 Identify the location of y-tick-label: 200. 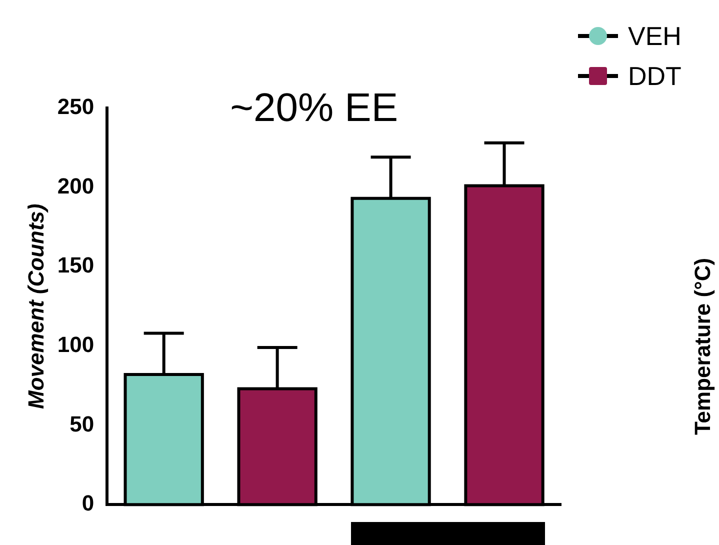
(75, 185).